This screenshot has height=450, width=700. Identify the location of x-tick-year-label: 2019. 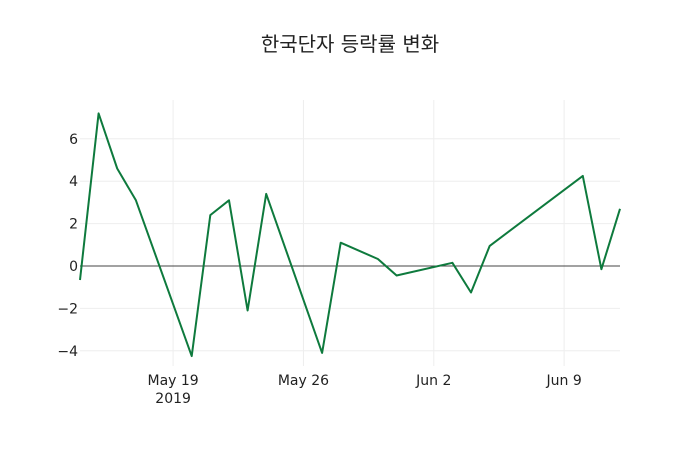
(173, 399).